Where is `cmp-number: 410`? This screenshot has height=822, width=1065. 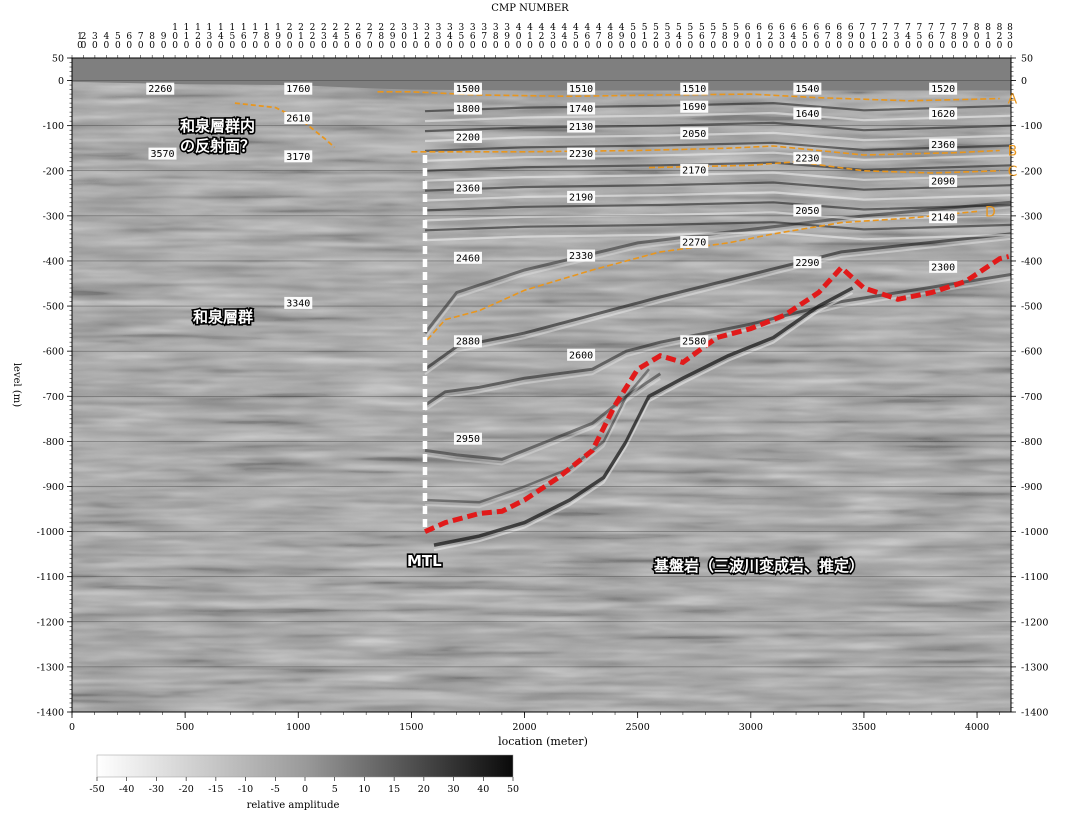
cmp-number: 410 is located at coordinates (530, 40).